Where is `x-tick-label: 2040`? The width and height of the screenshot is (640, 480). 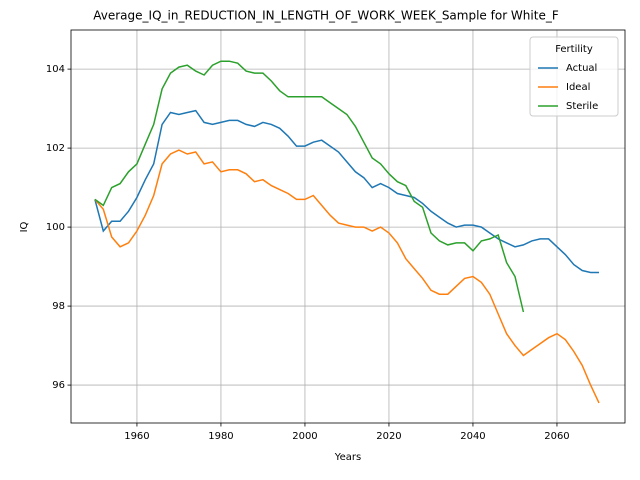
x-tick-label: 2040 is located at coordinates (472, 436).